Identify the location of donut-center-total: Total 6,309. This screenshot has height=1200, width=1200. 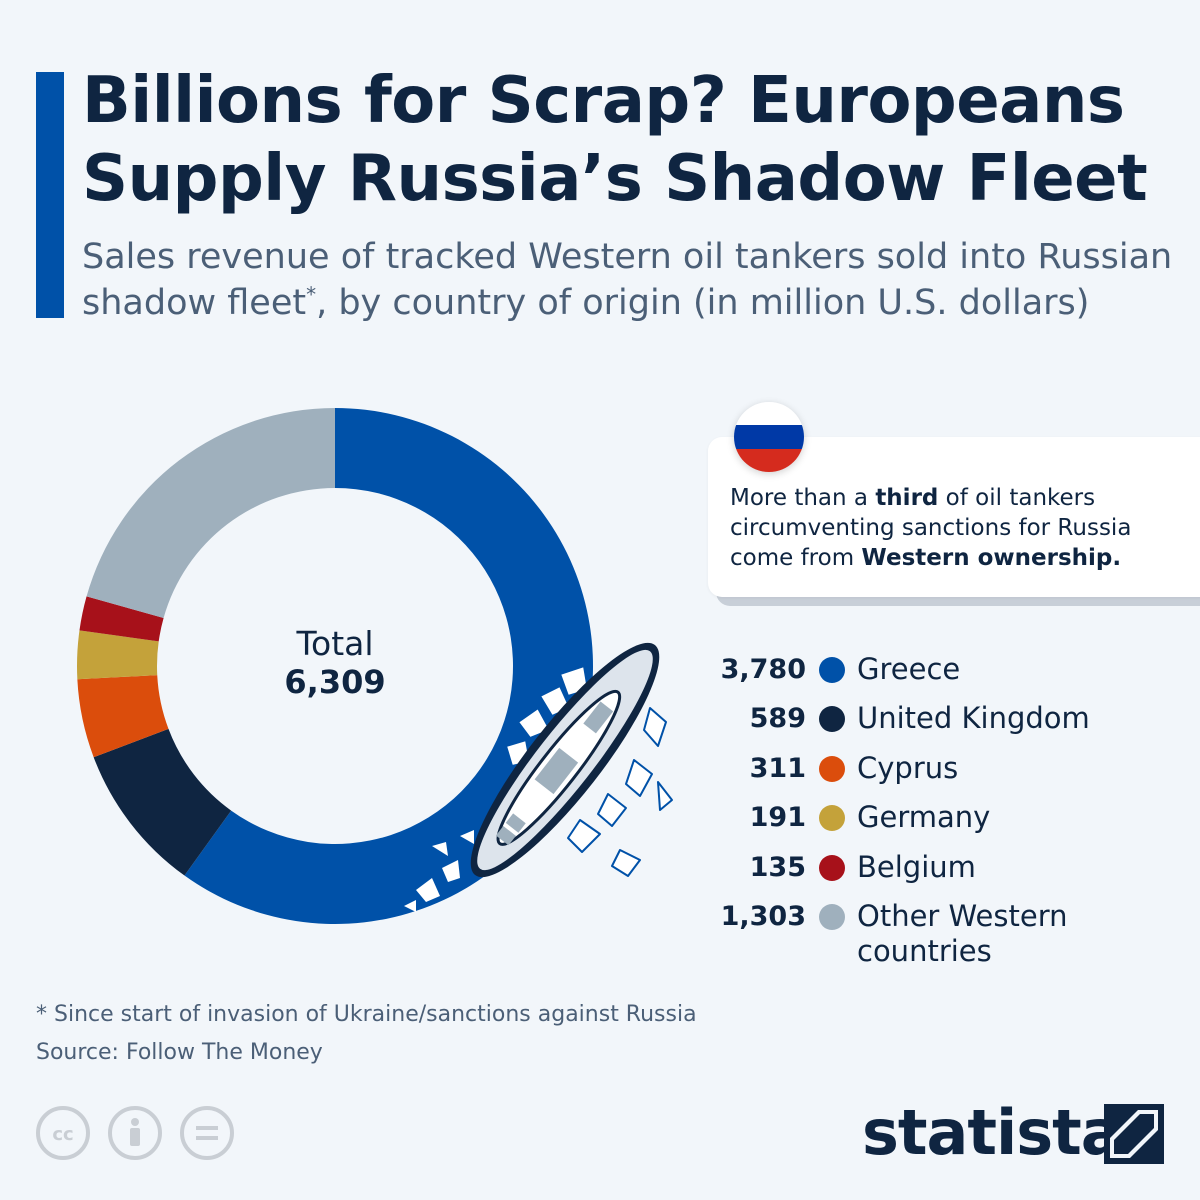
(335, 663).